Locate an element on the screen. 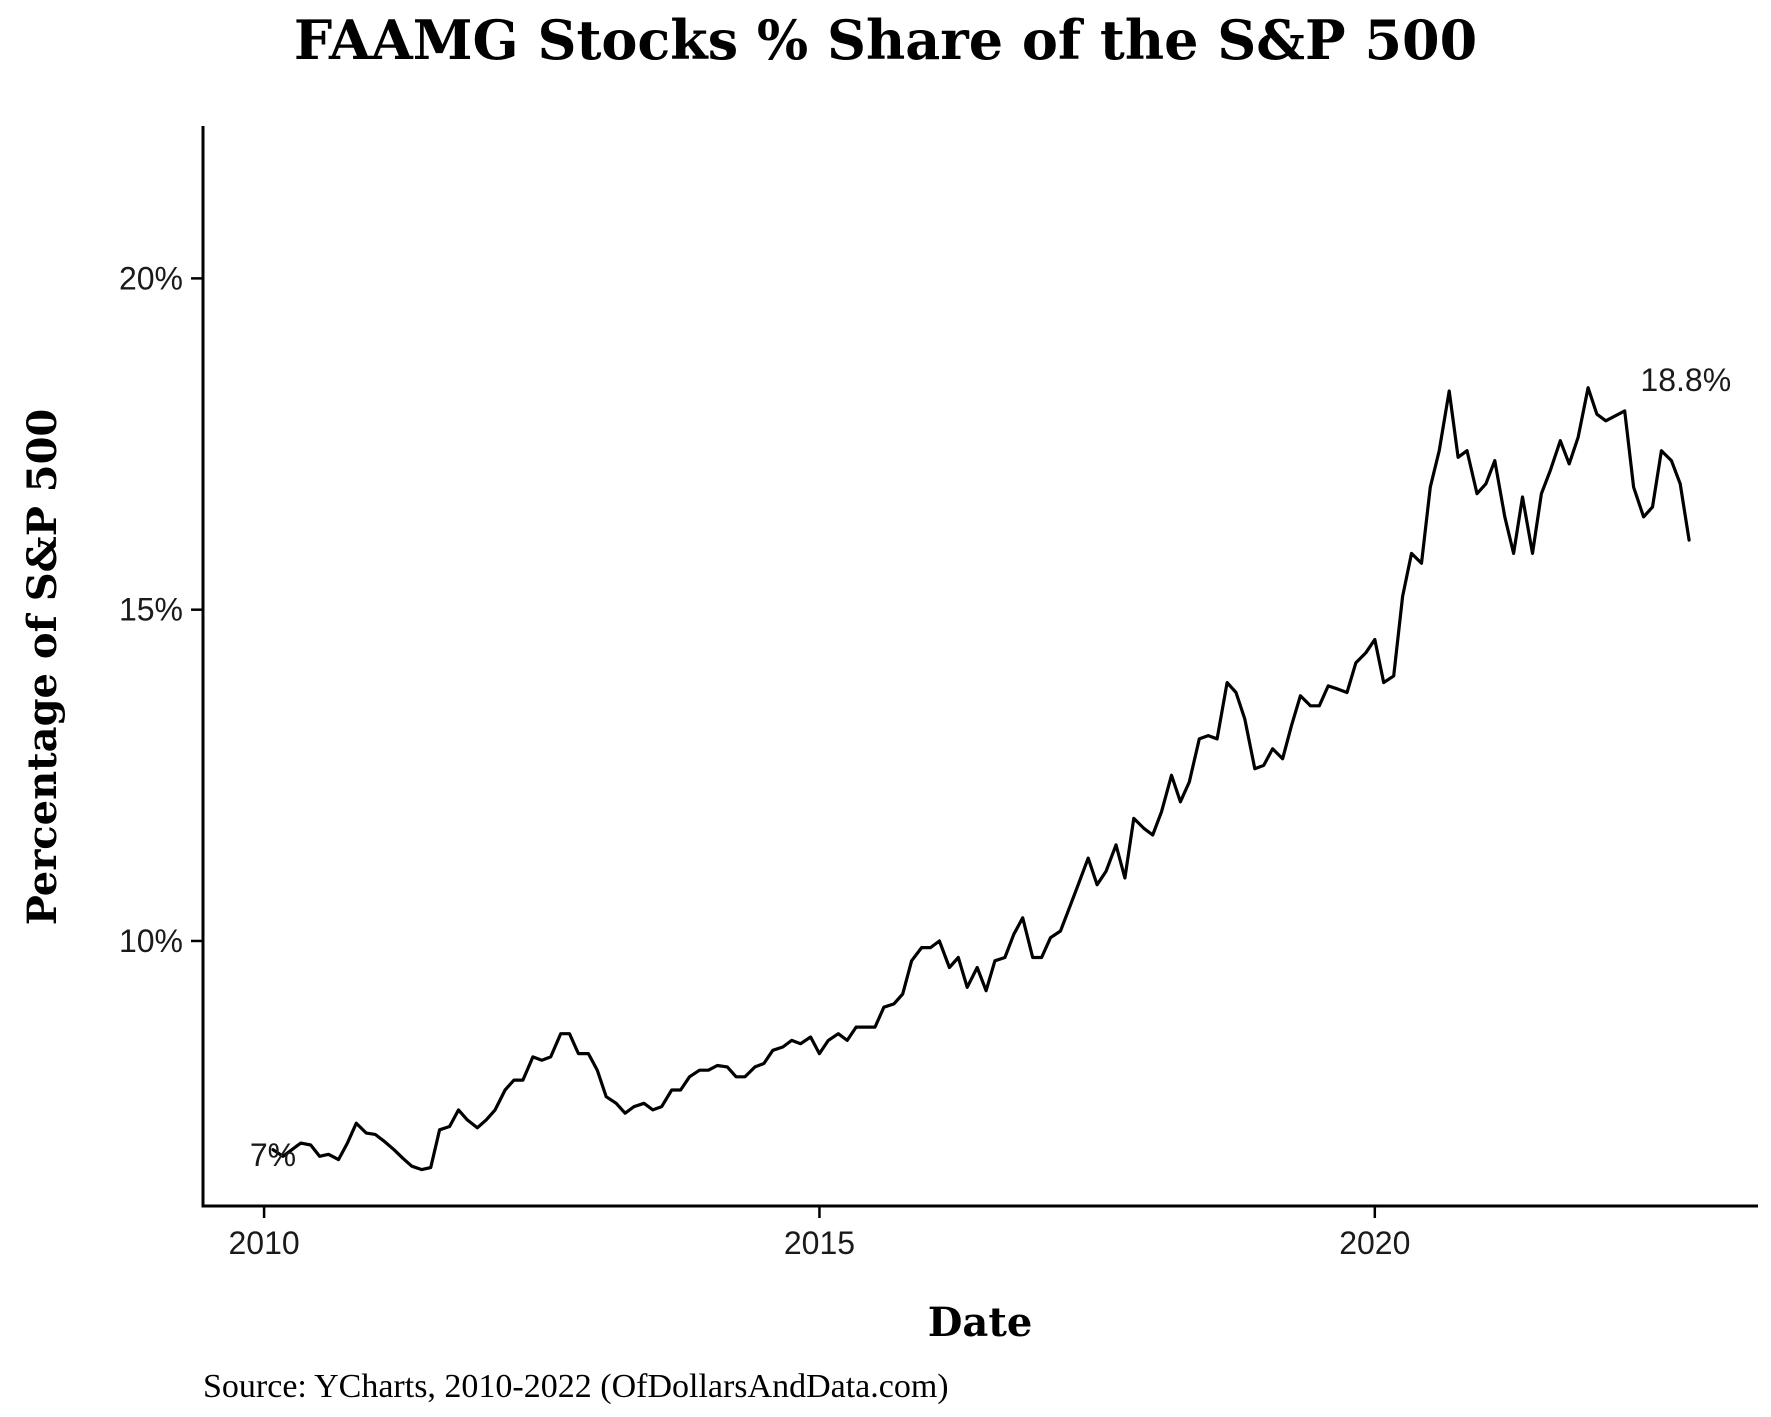  y-tick-label-2: 20% is located at coordinates (151, 278).